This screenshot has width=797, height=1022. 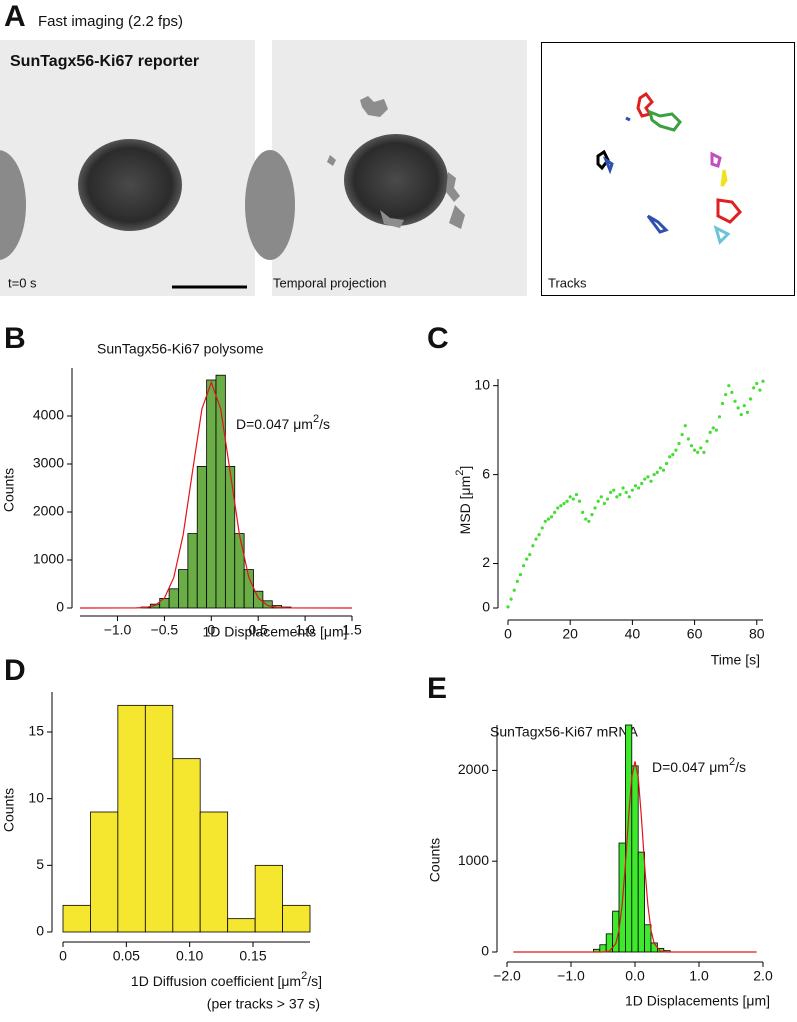 I want to click on x-tick-label: 0.15, so click(x=252, y=956).